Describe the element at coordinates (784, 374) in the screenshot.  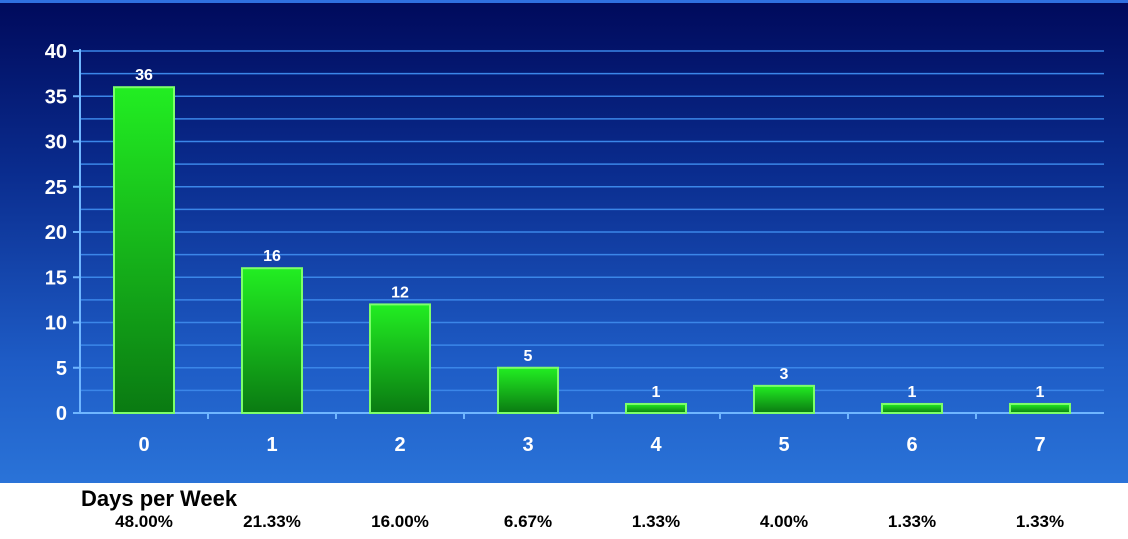
I see `data-label: 3` at that location.